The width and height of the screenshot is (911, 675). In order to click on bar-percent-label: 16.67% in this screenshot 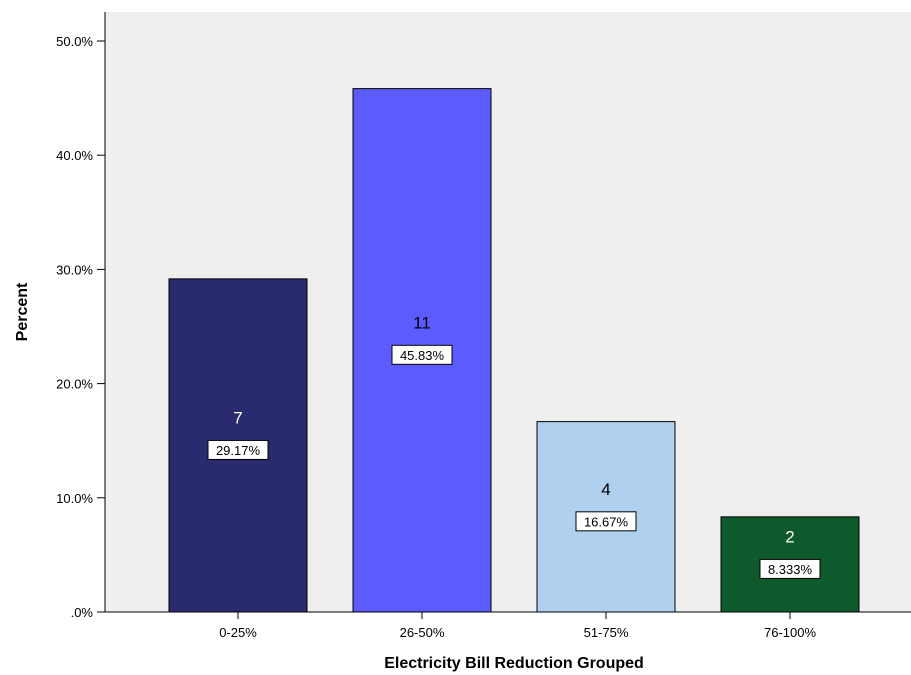, I will do `click(606, 521)`.